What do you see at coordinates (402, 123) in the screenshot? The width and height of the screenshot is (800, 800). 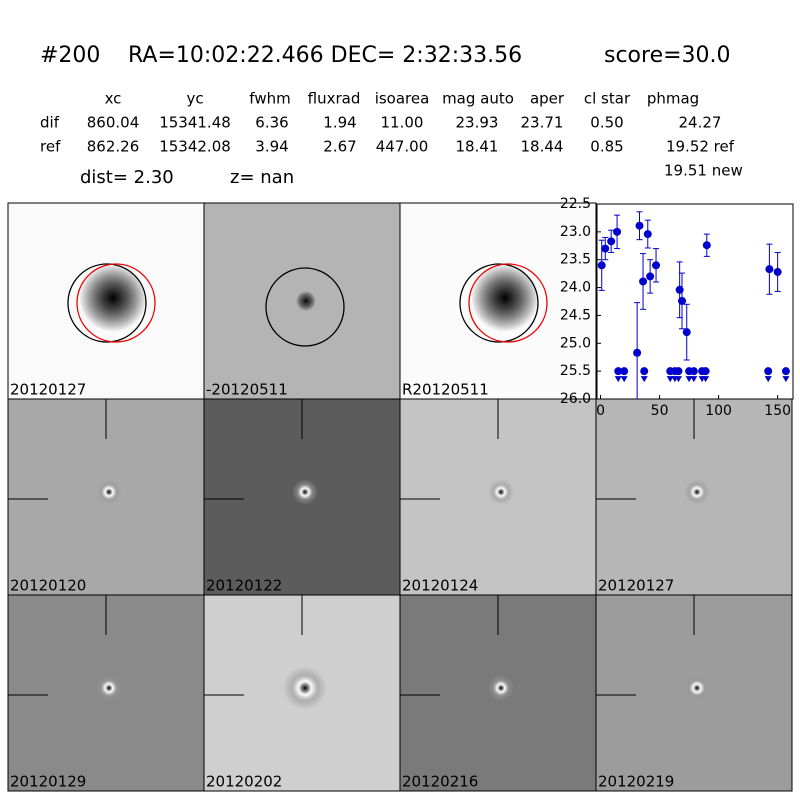 I see `table-cell: 11.00` at bounding box center [402, 123].